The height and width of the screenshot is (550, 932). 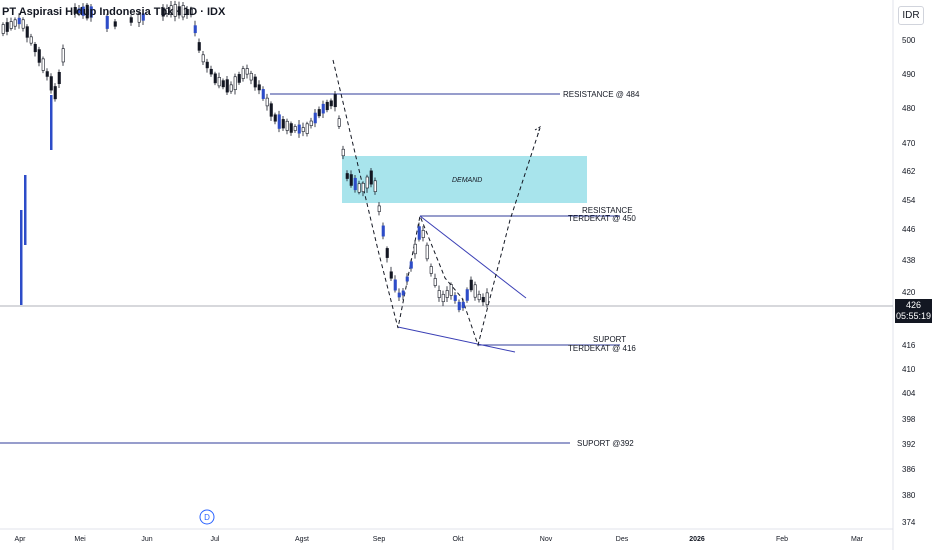 What do you see at coordinates (605, 443) in the screenshot?
I see `support-392-label: SUPORT @392` at bounding box center [605, 443].